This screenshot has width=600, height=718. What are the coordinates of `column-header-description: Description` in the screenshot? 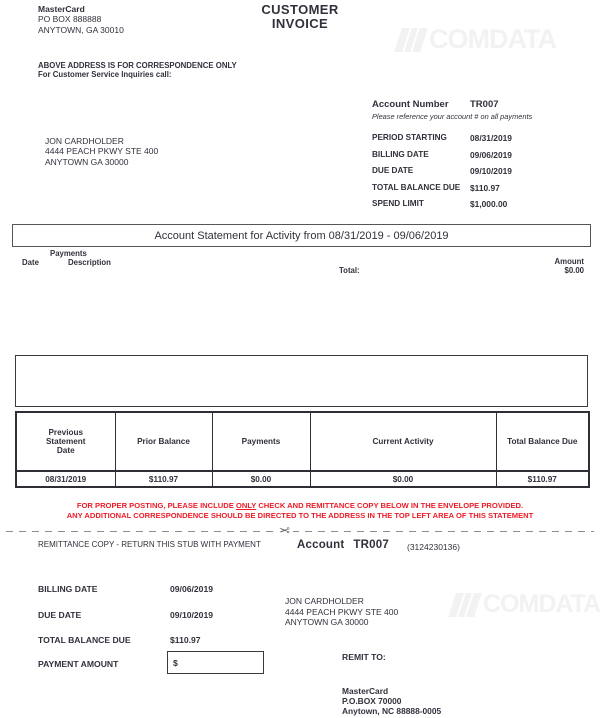 It's located at (89, 262).